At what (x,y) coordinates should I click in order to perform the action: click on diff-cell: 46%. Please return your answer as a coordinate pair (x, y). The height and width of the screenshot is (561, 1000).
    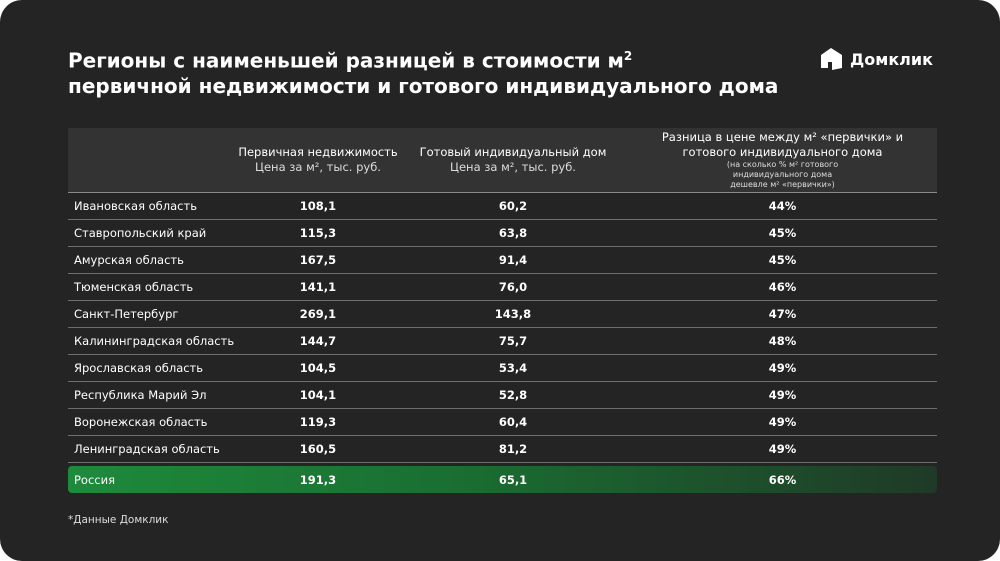
    Looking at the image, I should click on (782, 287).